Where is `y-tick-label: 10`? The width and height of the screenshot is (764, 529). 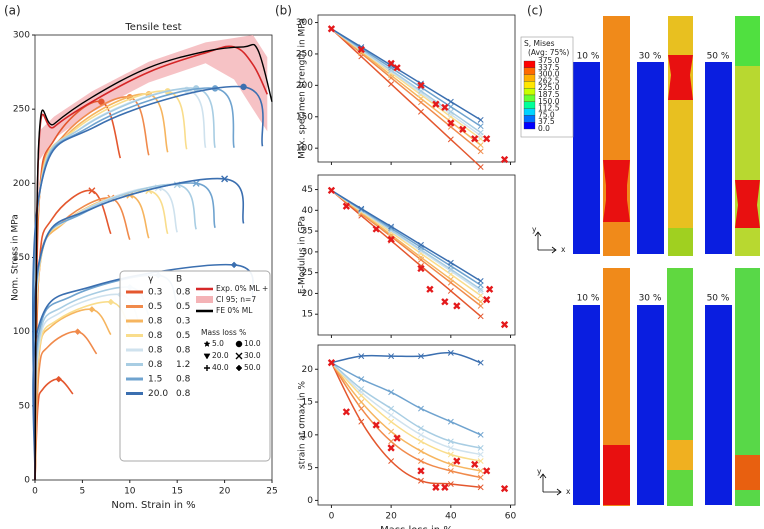
y-tick-label: 10 is located at coordinates (308, 435).